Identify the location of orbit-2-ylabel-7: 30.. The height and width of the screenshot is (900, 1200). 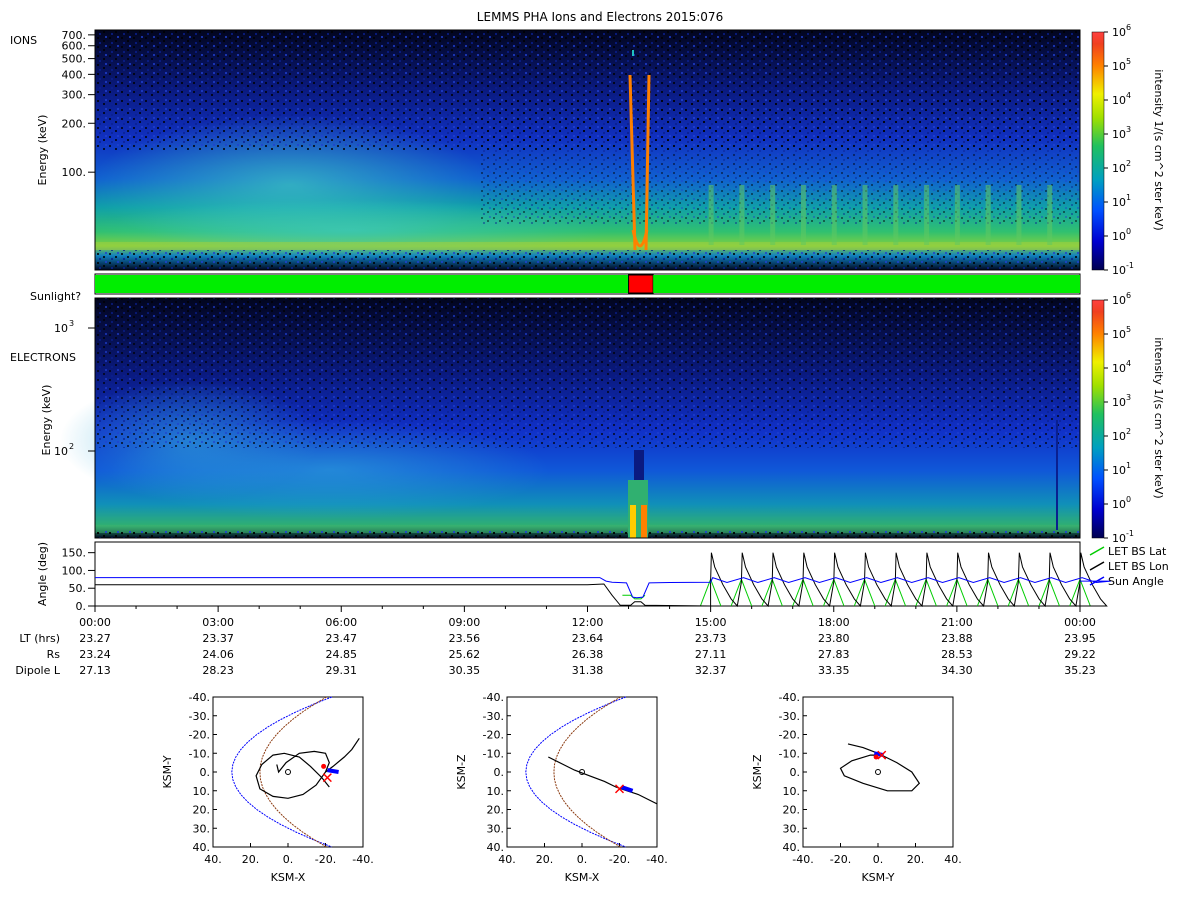
(792, 828).